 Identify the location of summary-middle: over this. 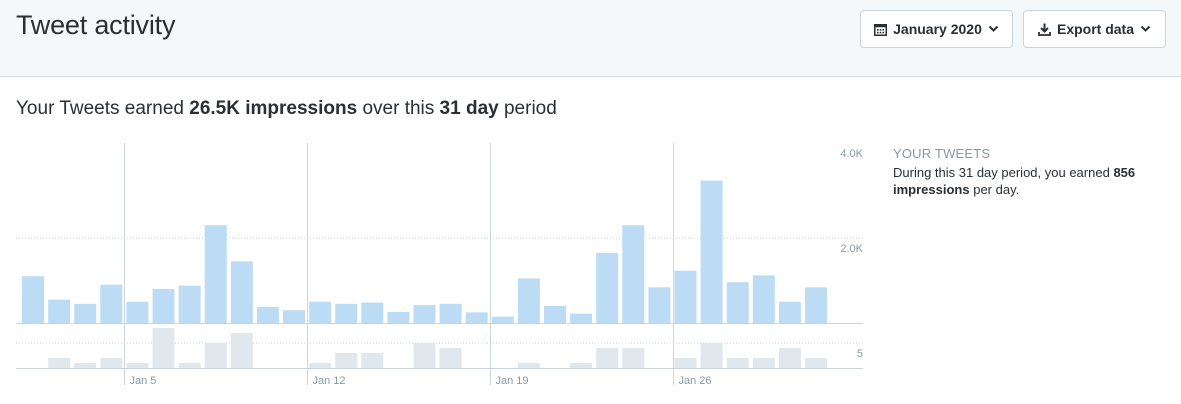
(398, 108).